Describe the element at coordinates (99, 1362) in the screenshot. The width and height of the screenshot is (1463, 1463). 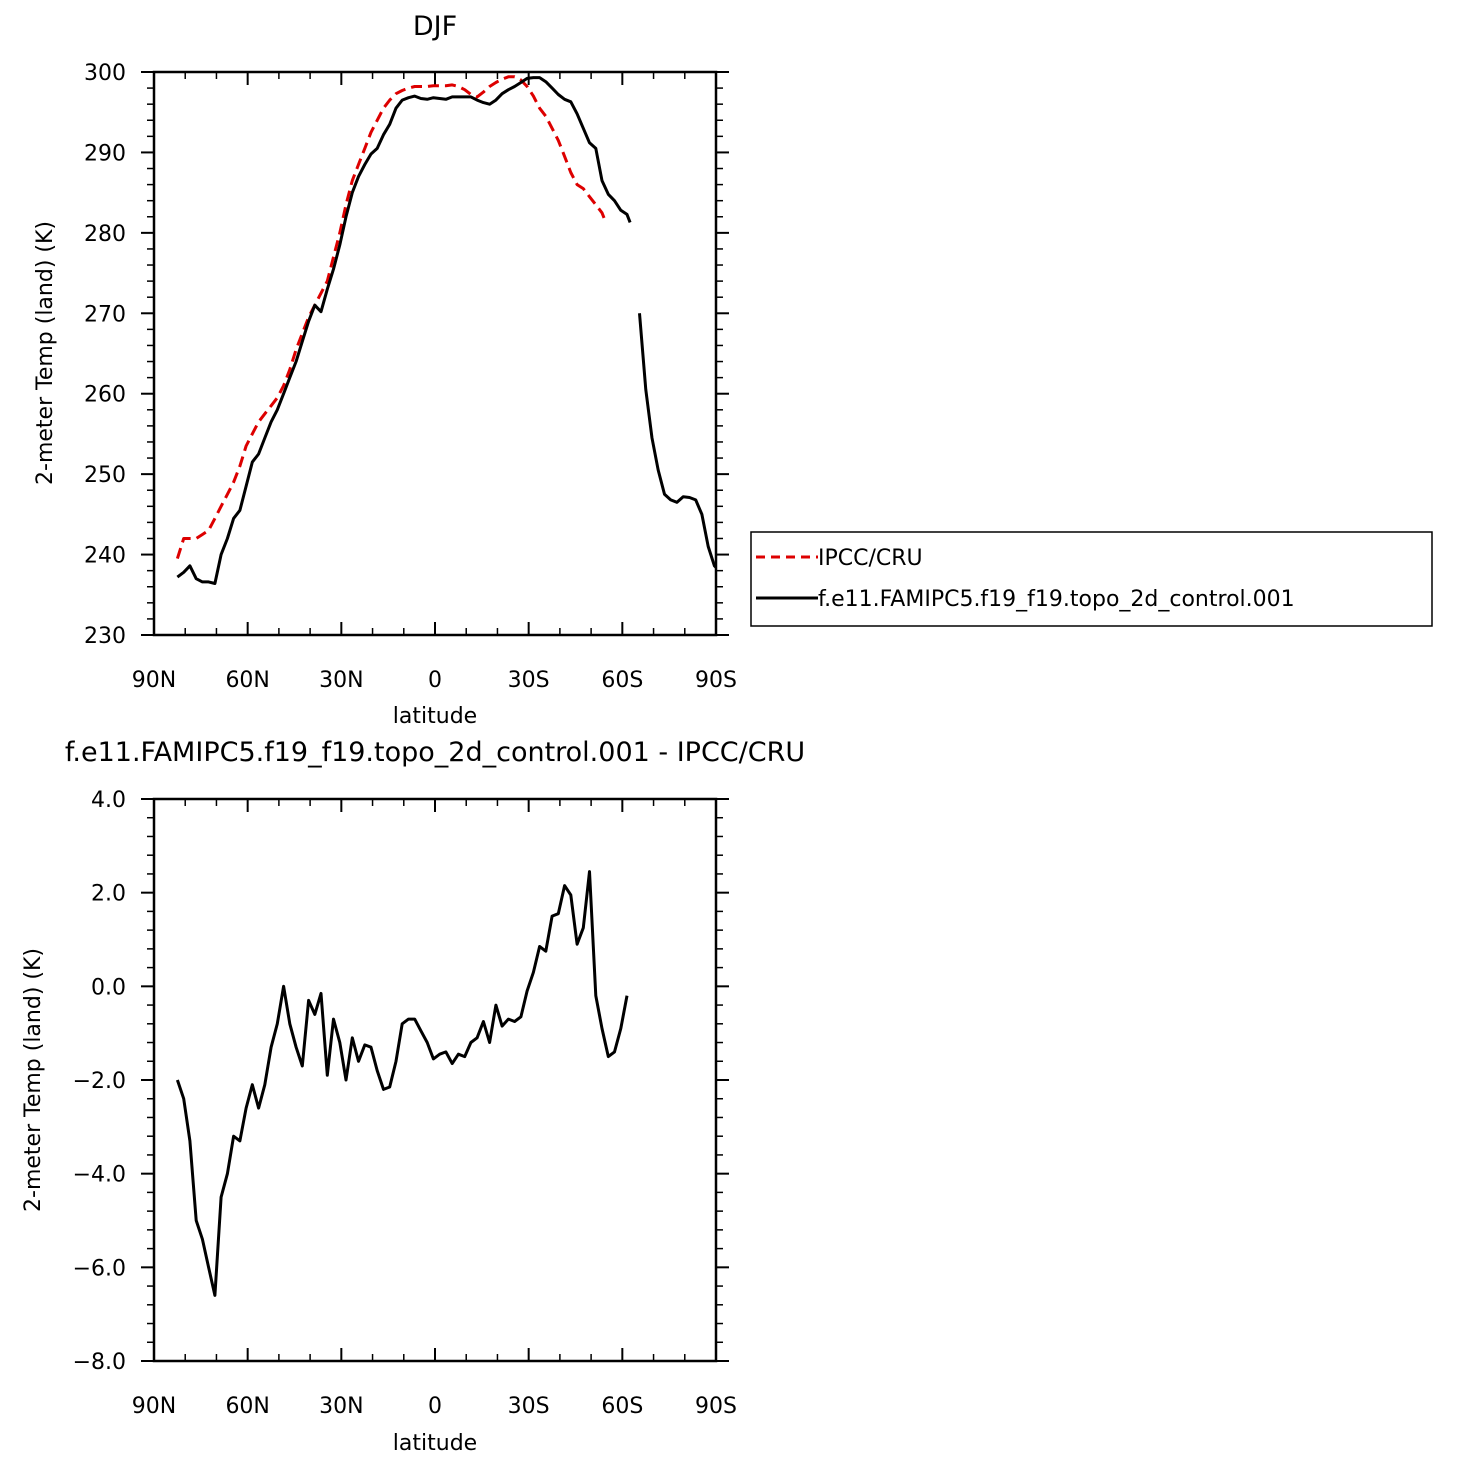
I see `y-tick-label: −8.0` at that location.